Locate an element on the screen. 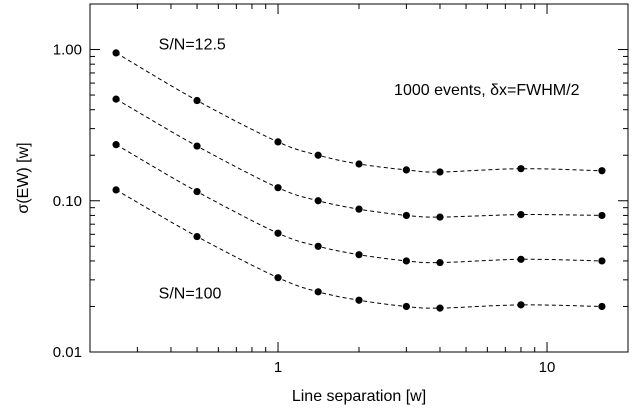  y-axis-label: σ(EW) [w] is located at coordinates (23, 177).